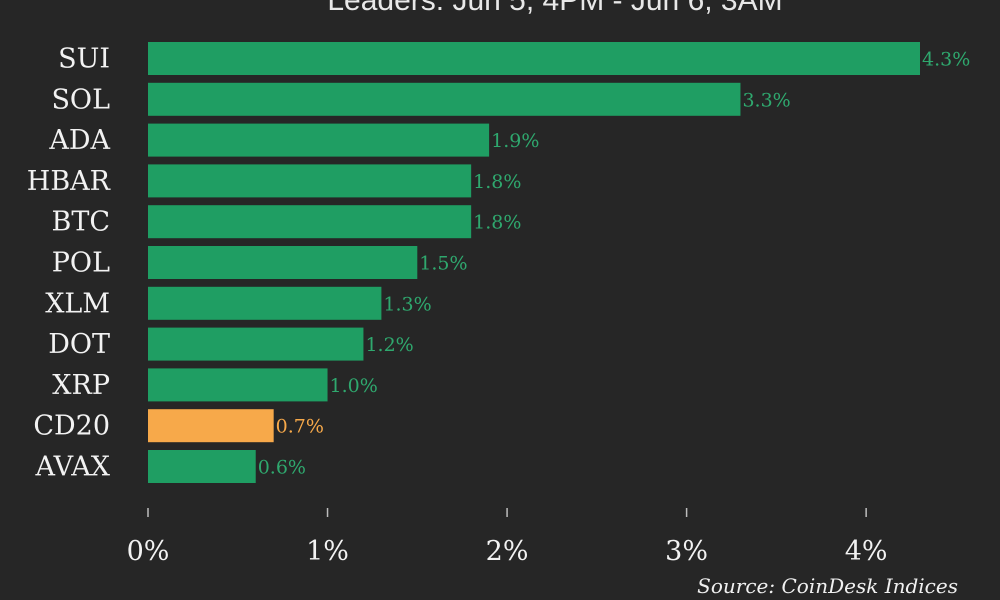  Describe the element at coordinates (515, 141) in the screenshot. I see `value-label-ada: 1.9%` at that location.